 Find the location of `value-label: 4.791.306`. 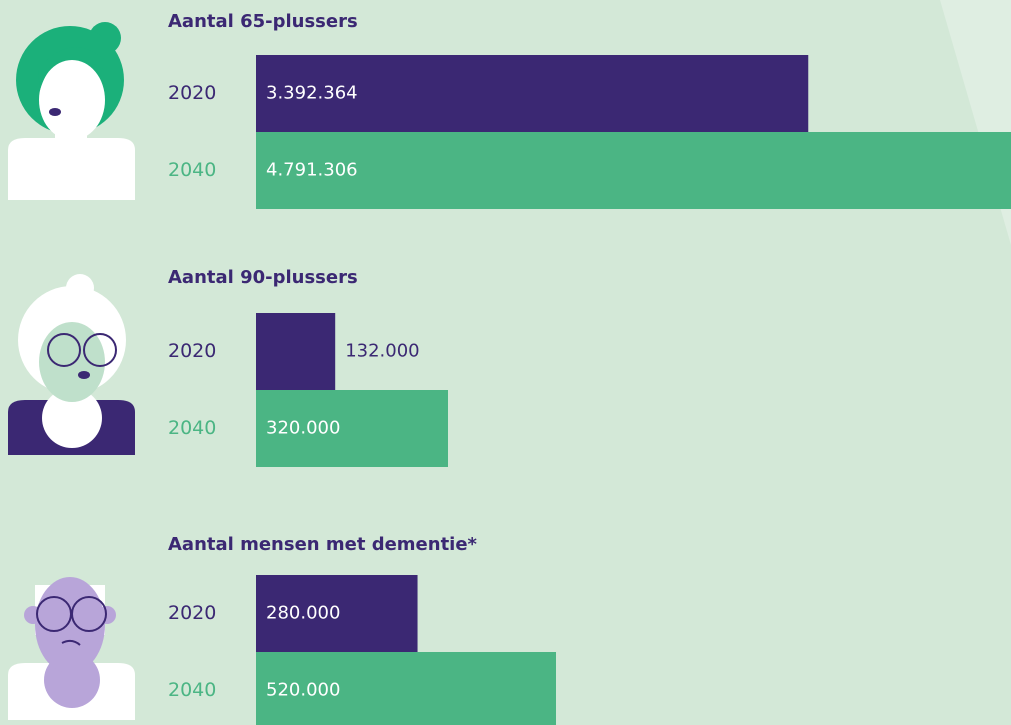

value-label: 4.791.306 is located at coordinates (312, 170).